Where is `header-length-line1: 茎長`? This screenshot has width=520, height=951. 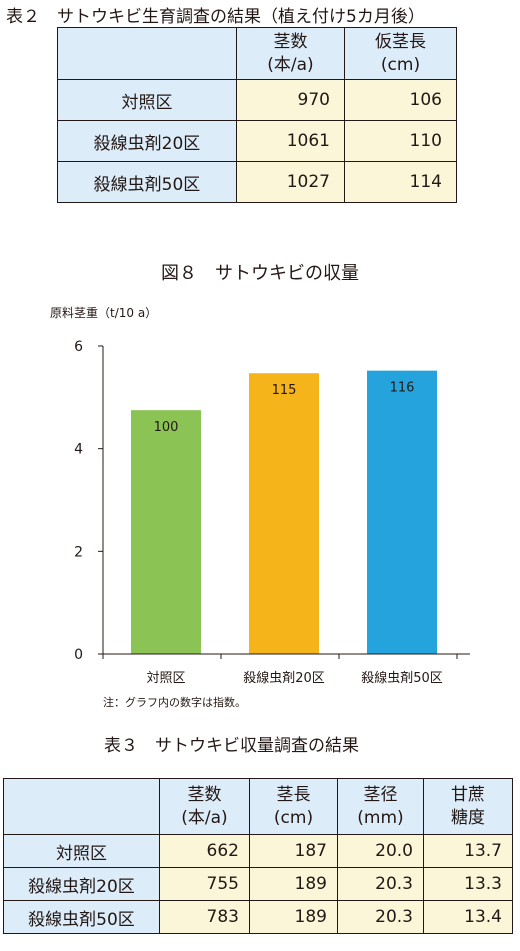 header-length-line1: 茎長 is located at coordinates (293, 794).